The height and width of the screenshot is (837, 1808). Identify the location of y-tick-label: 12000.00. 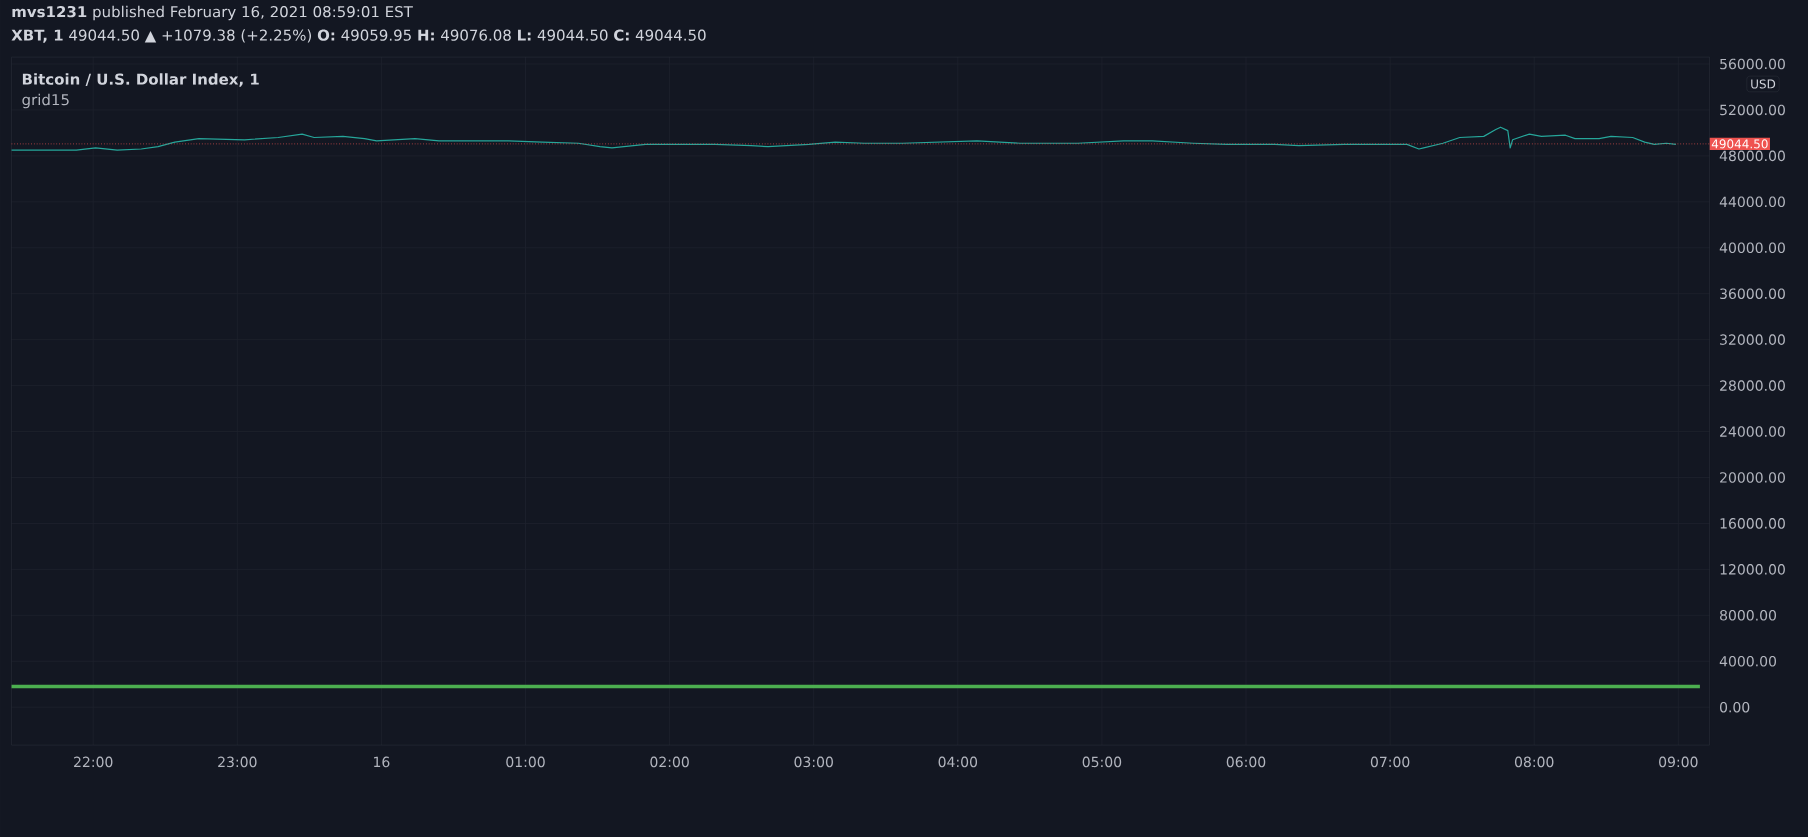
(1752, 569).